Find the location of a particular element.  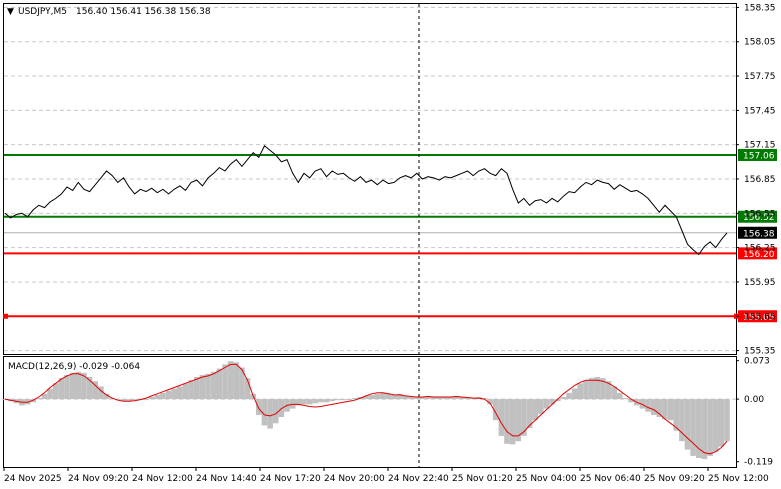

level-tag-label: 156.52 is located at coordinates (759, 218).